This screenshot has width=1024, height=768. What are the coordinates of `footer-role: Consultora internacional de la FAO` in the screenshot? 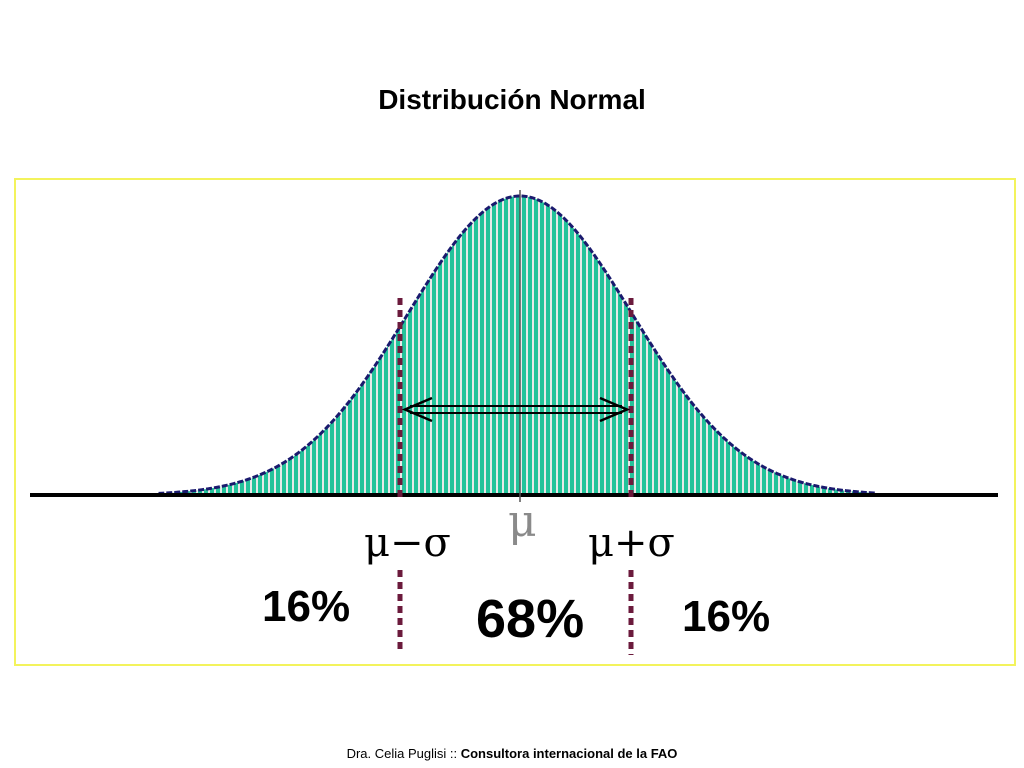 It's located at (569, 753).